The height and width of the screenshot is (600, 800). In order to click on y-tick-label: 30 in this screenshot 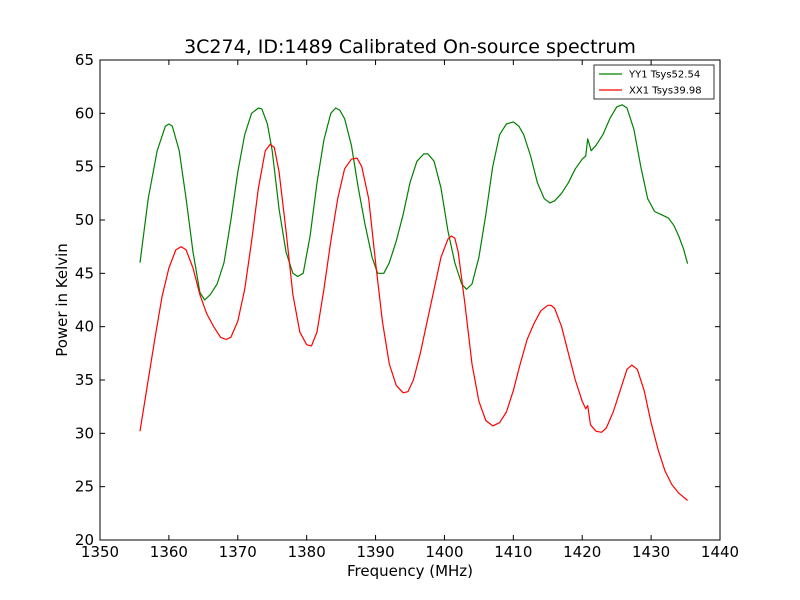, I will do `click(84, 433)`.